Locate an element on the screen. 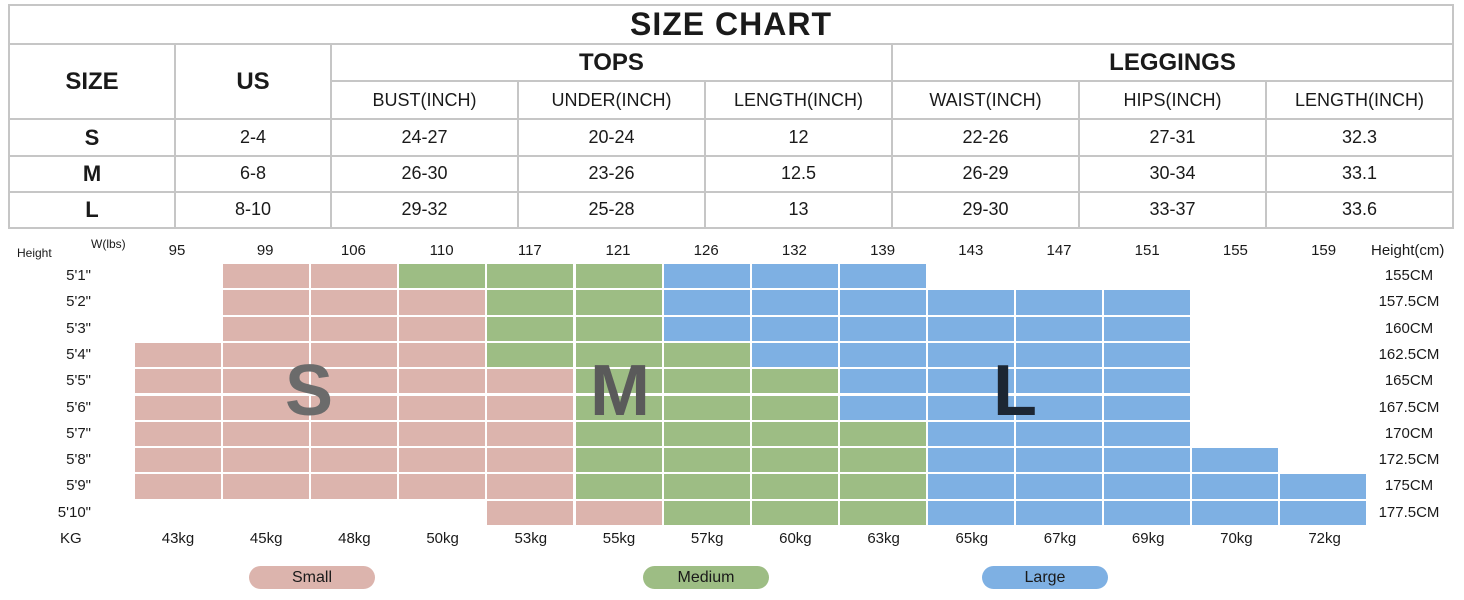 This screenshot has height=600, width=1464. table-cell: 24-27 is located at coordinates (424, 137).